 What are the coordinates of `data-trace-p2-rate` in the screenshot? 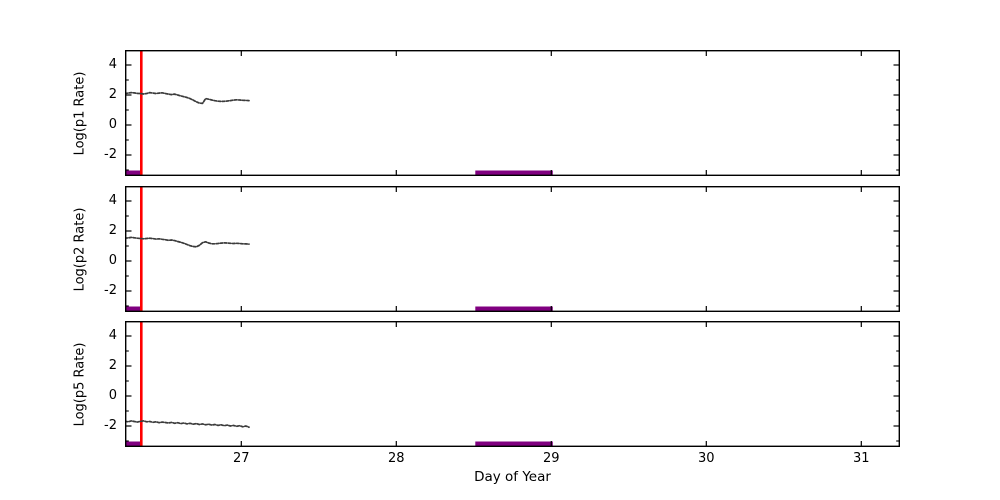 It's located at (187, 242).